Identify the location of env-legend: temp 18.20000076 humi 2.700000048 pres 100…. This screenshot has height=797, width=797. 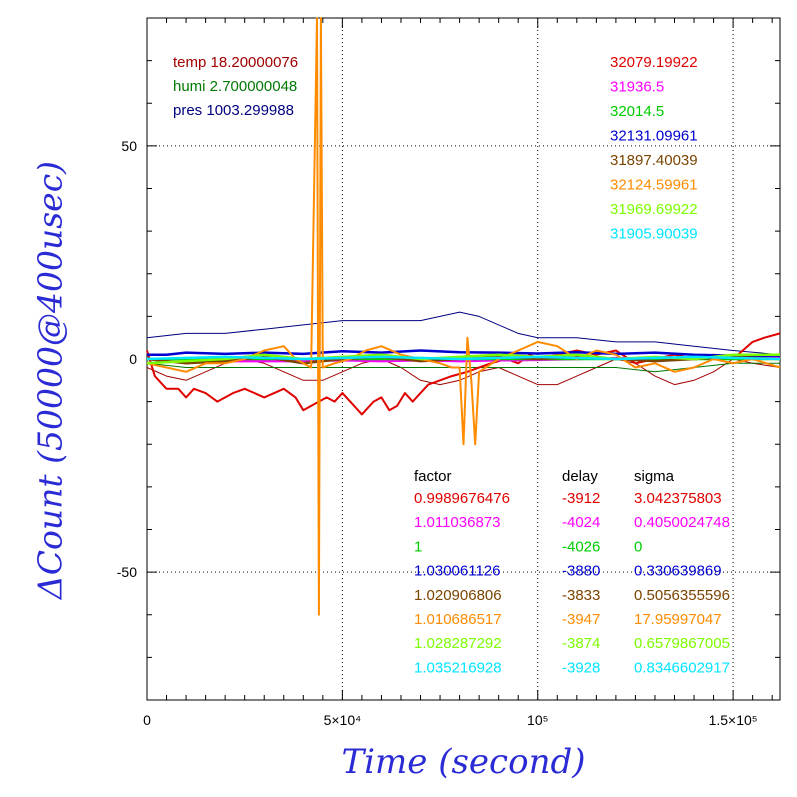
(235, 86).